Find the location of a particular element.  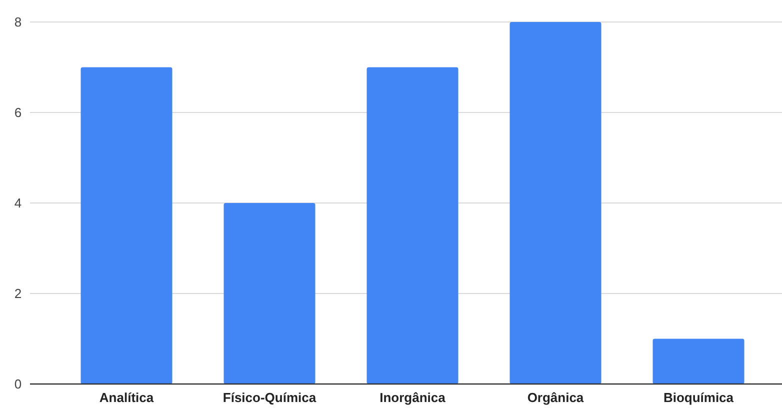

y-tick-label: 6 is located at coordinates (18, 112).